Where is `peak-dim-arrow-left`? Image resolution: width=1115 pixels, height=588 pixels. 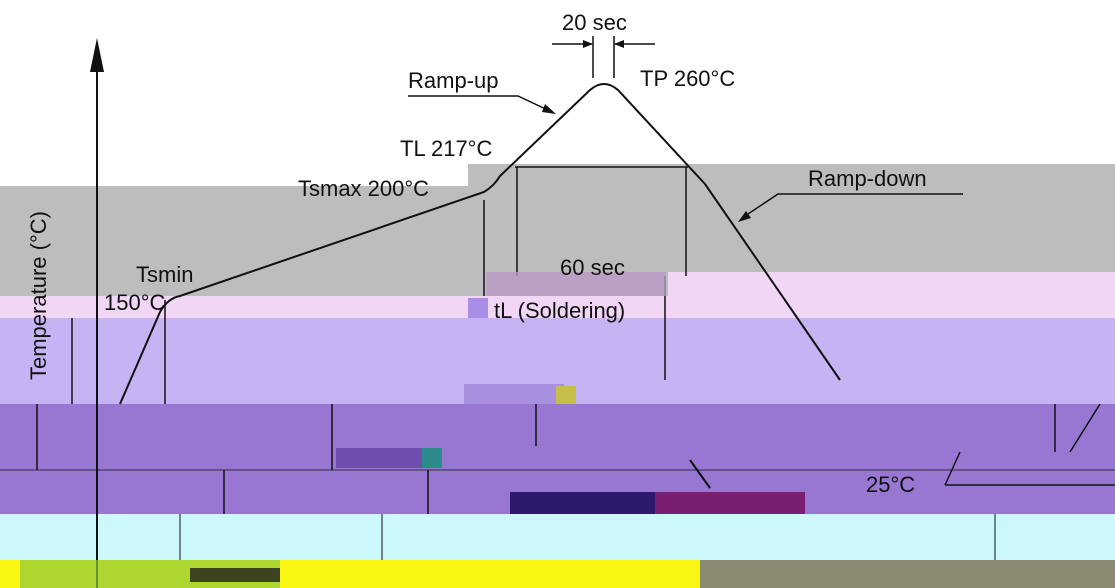 peak-dim-arrow-left is located at coordinates (588, 44).